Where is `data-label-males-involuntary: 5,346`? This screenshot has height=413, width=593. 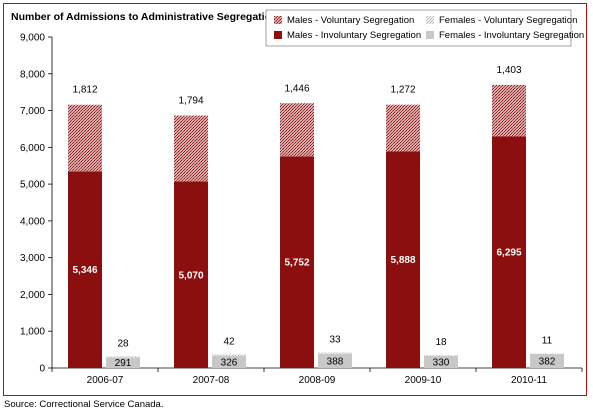 data-label-males-involuntary: 5,346 is located at coordinates (84, 270).